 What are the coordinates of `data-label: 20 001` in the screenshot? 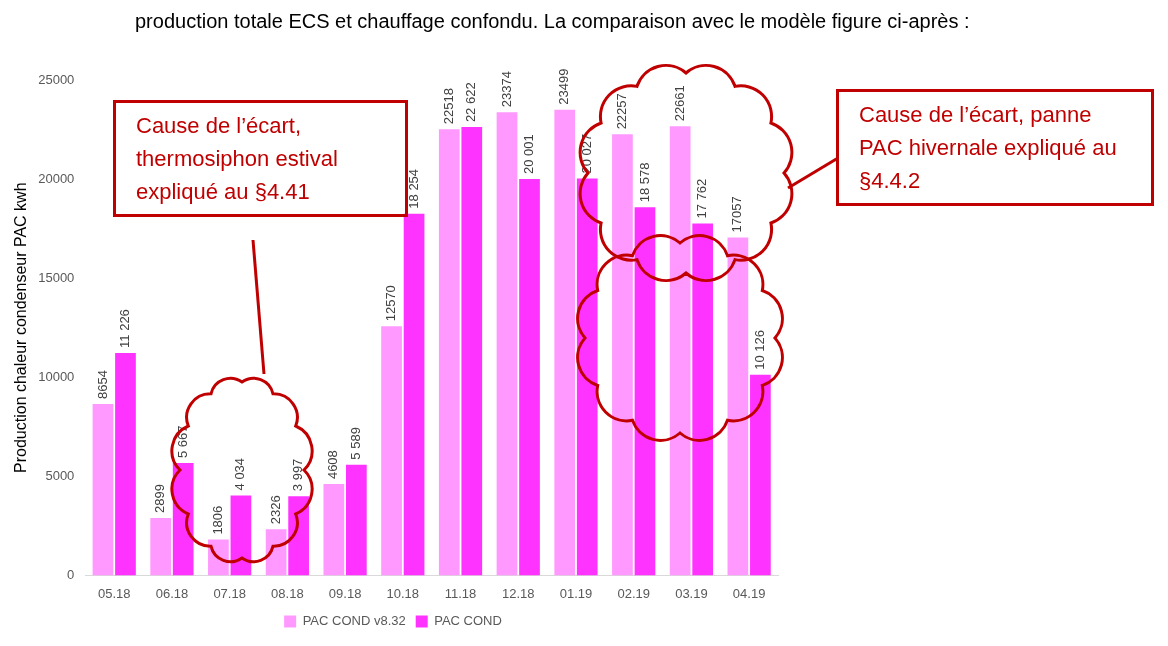 It's located at (529, 154).